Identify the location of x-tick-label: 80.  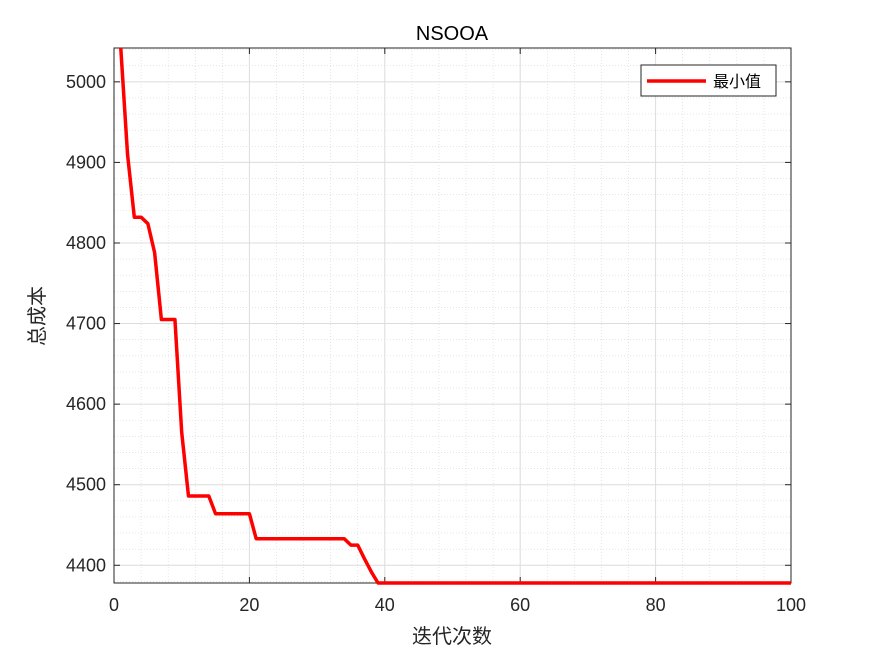
(656, 605).